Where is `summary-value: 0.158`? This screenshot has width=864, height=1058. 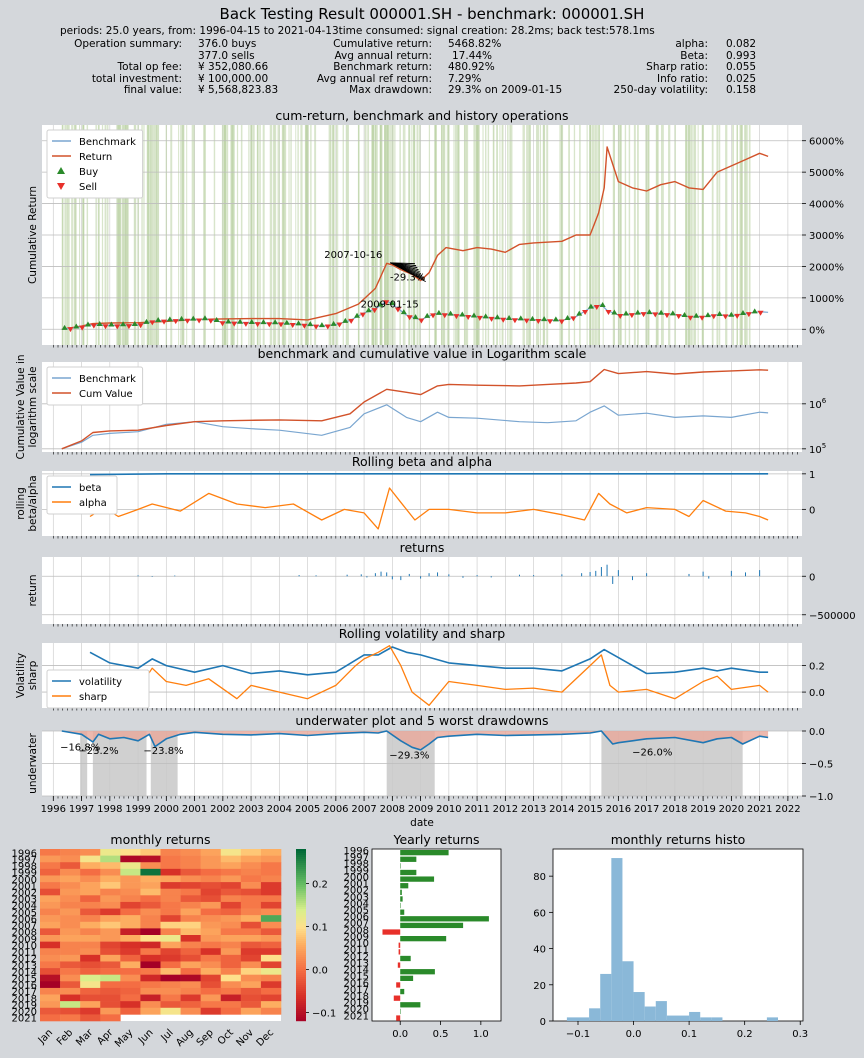
summary-value: 0.158 is located at coordinates (741, 90).